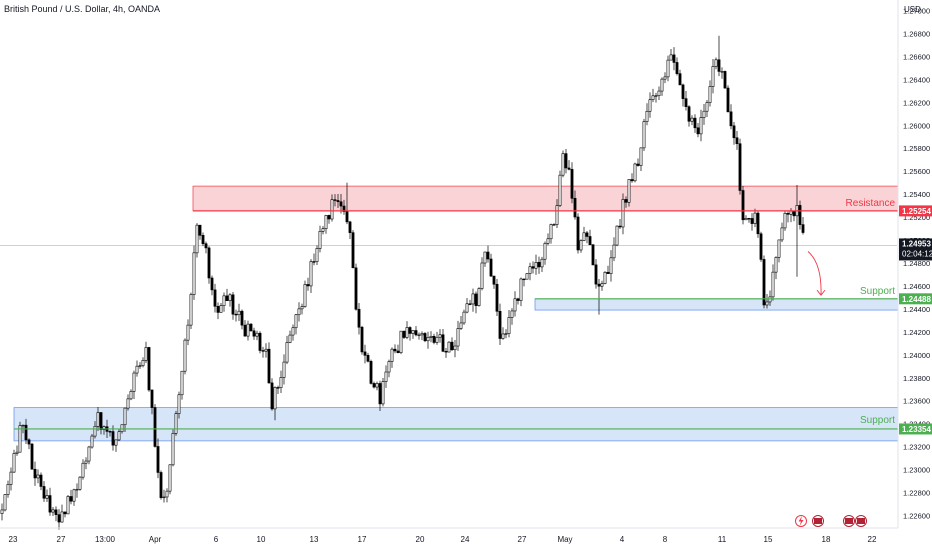  I want to click on support-price-tag-lower-text: 1.23354, so click(916, 429).